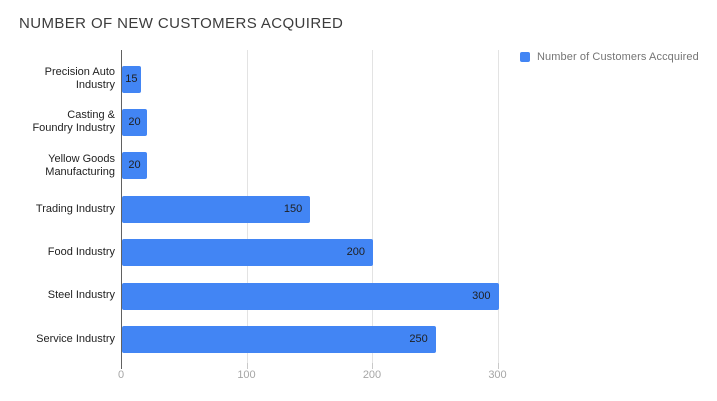 The height and width of the screenshot is (401, 717). Describe the element at coordinates (81, 295) in the screenshot. I see `category-label: Steel Industry` at that location.